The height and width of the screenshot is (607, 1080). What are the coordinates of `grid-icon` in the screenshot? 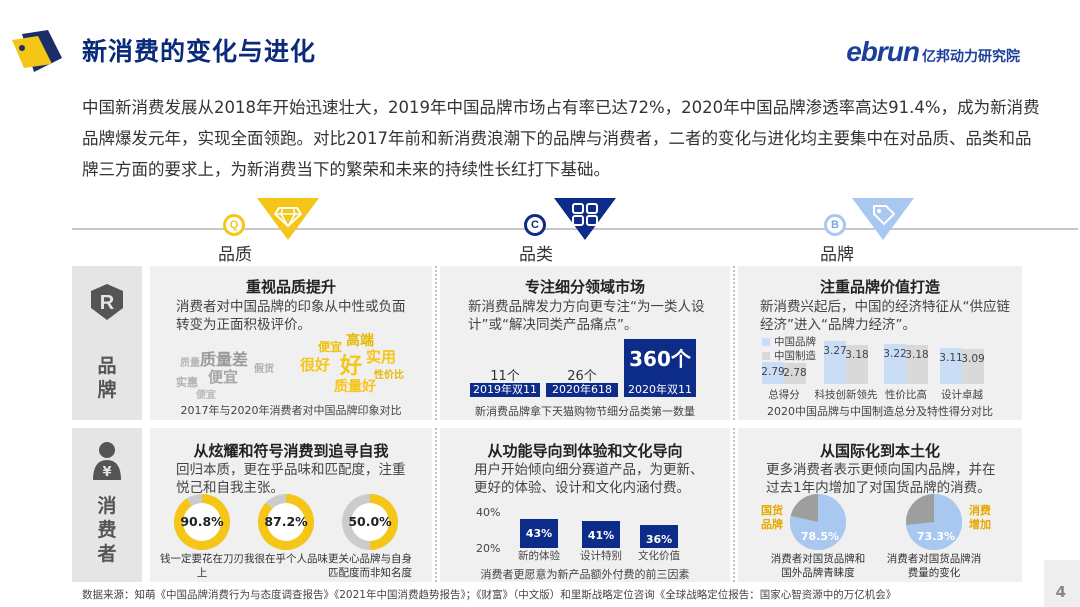 It's located at (585, 219).